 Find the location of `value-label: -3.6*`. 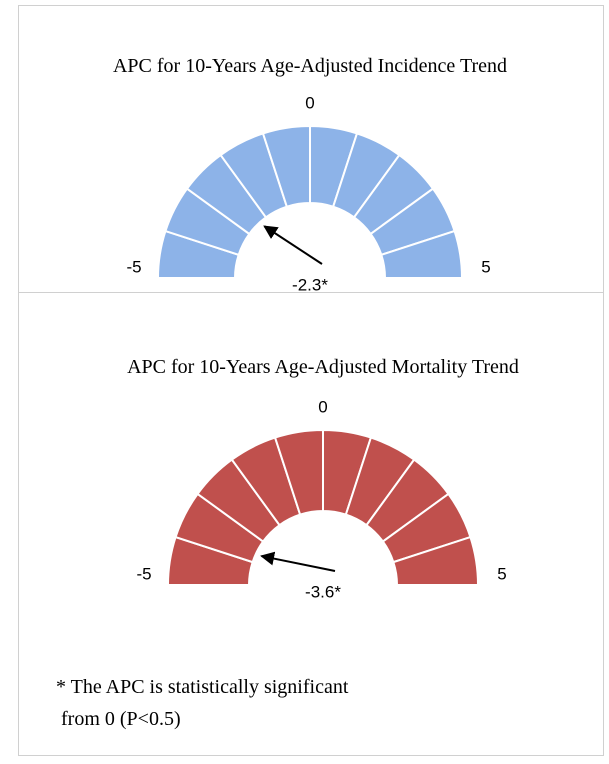

value-label: -3.6* is located at coordinates (323, 591).